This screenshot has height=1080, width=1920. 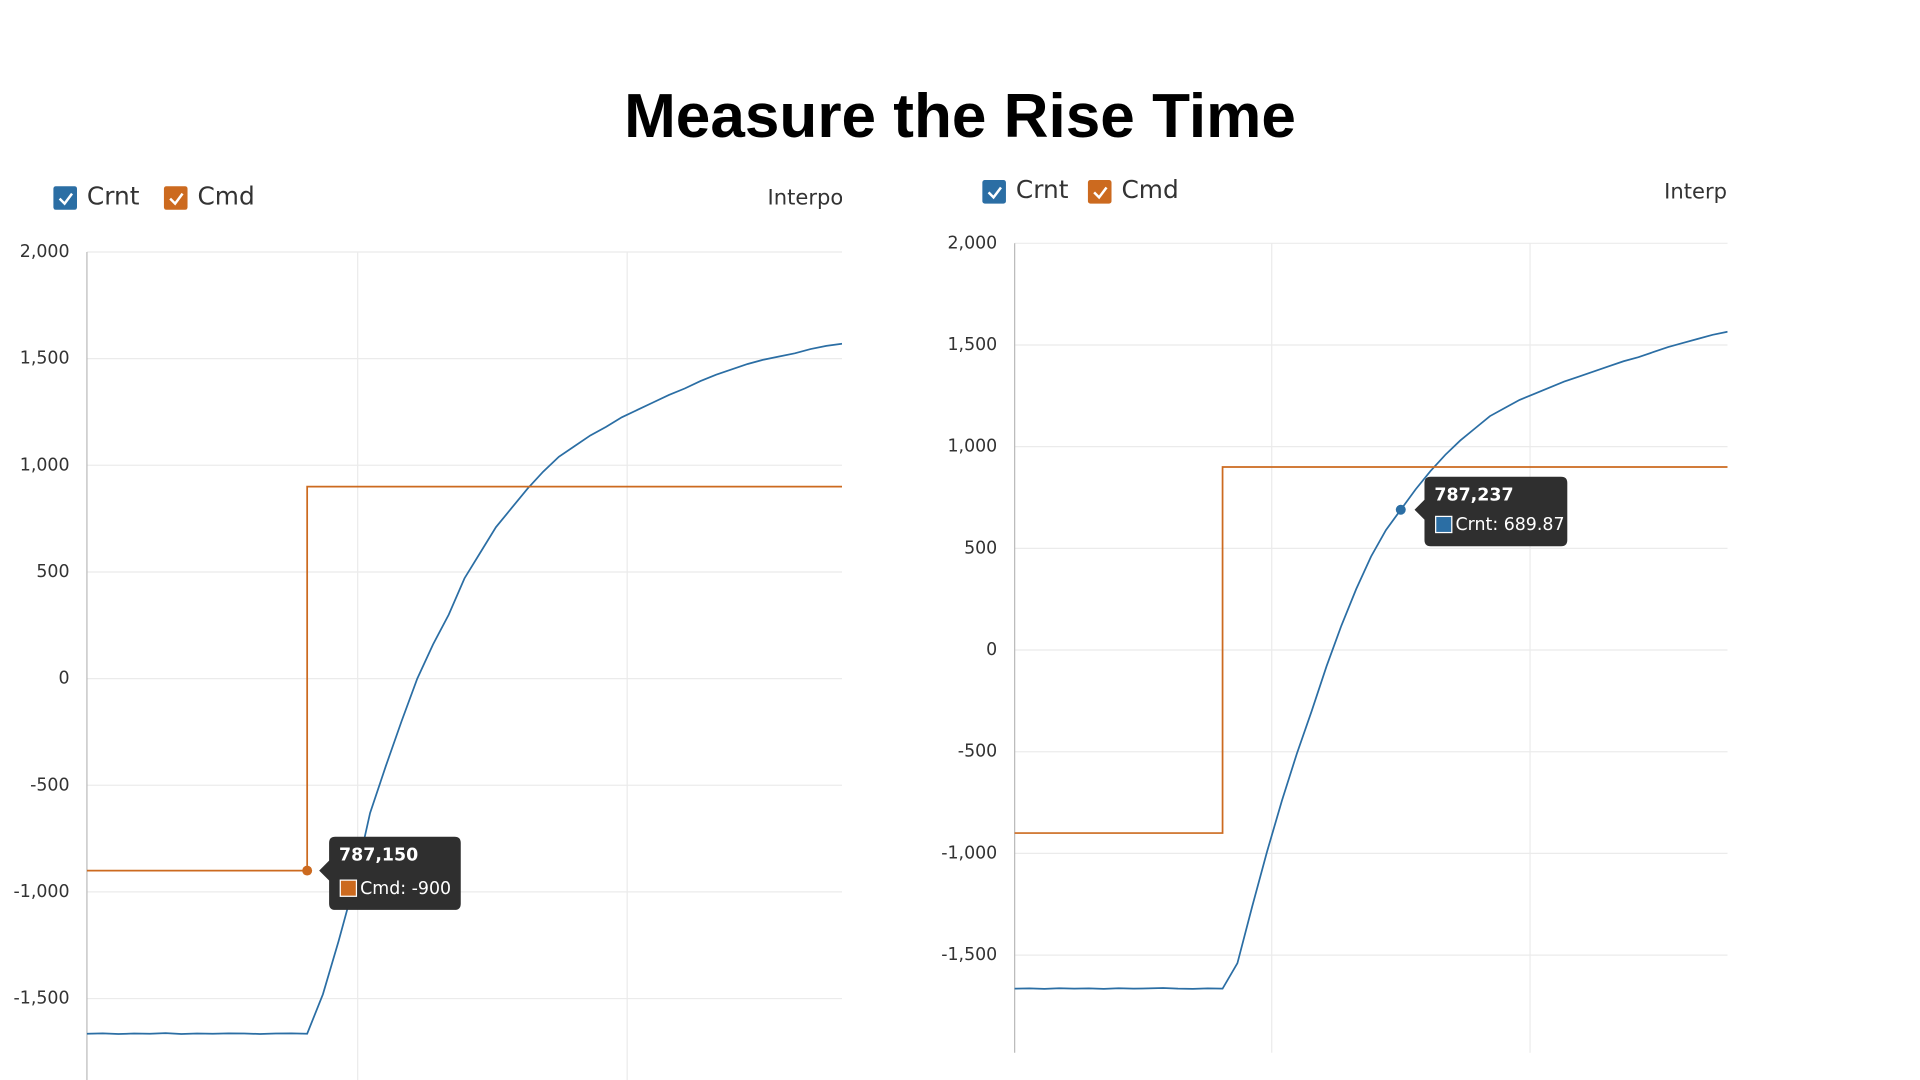 What do you see at coordinates (1510, 525) in the screenshot?
I see `tooltip-label: Crnt: 689.87` at bounding box center [1510, 525].